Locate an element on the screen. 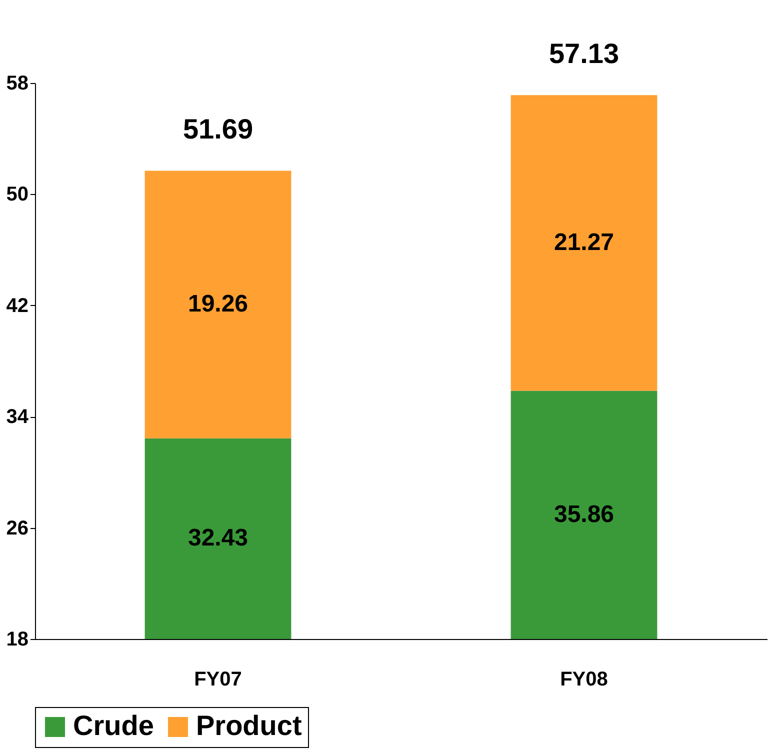 This screenshot has width=772, height=753. legend-label: Crude is located at coordinates (113, 725).